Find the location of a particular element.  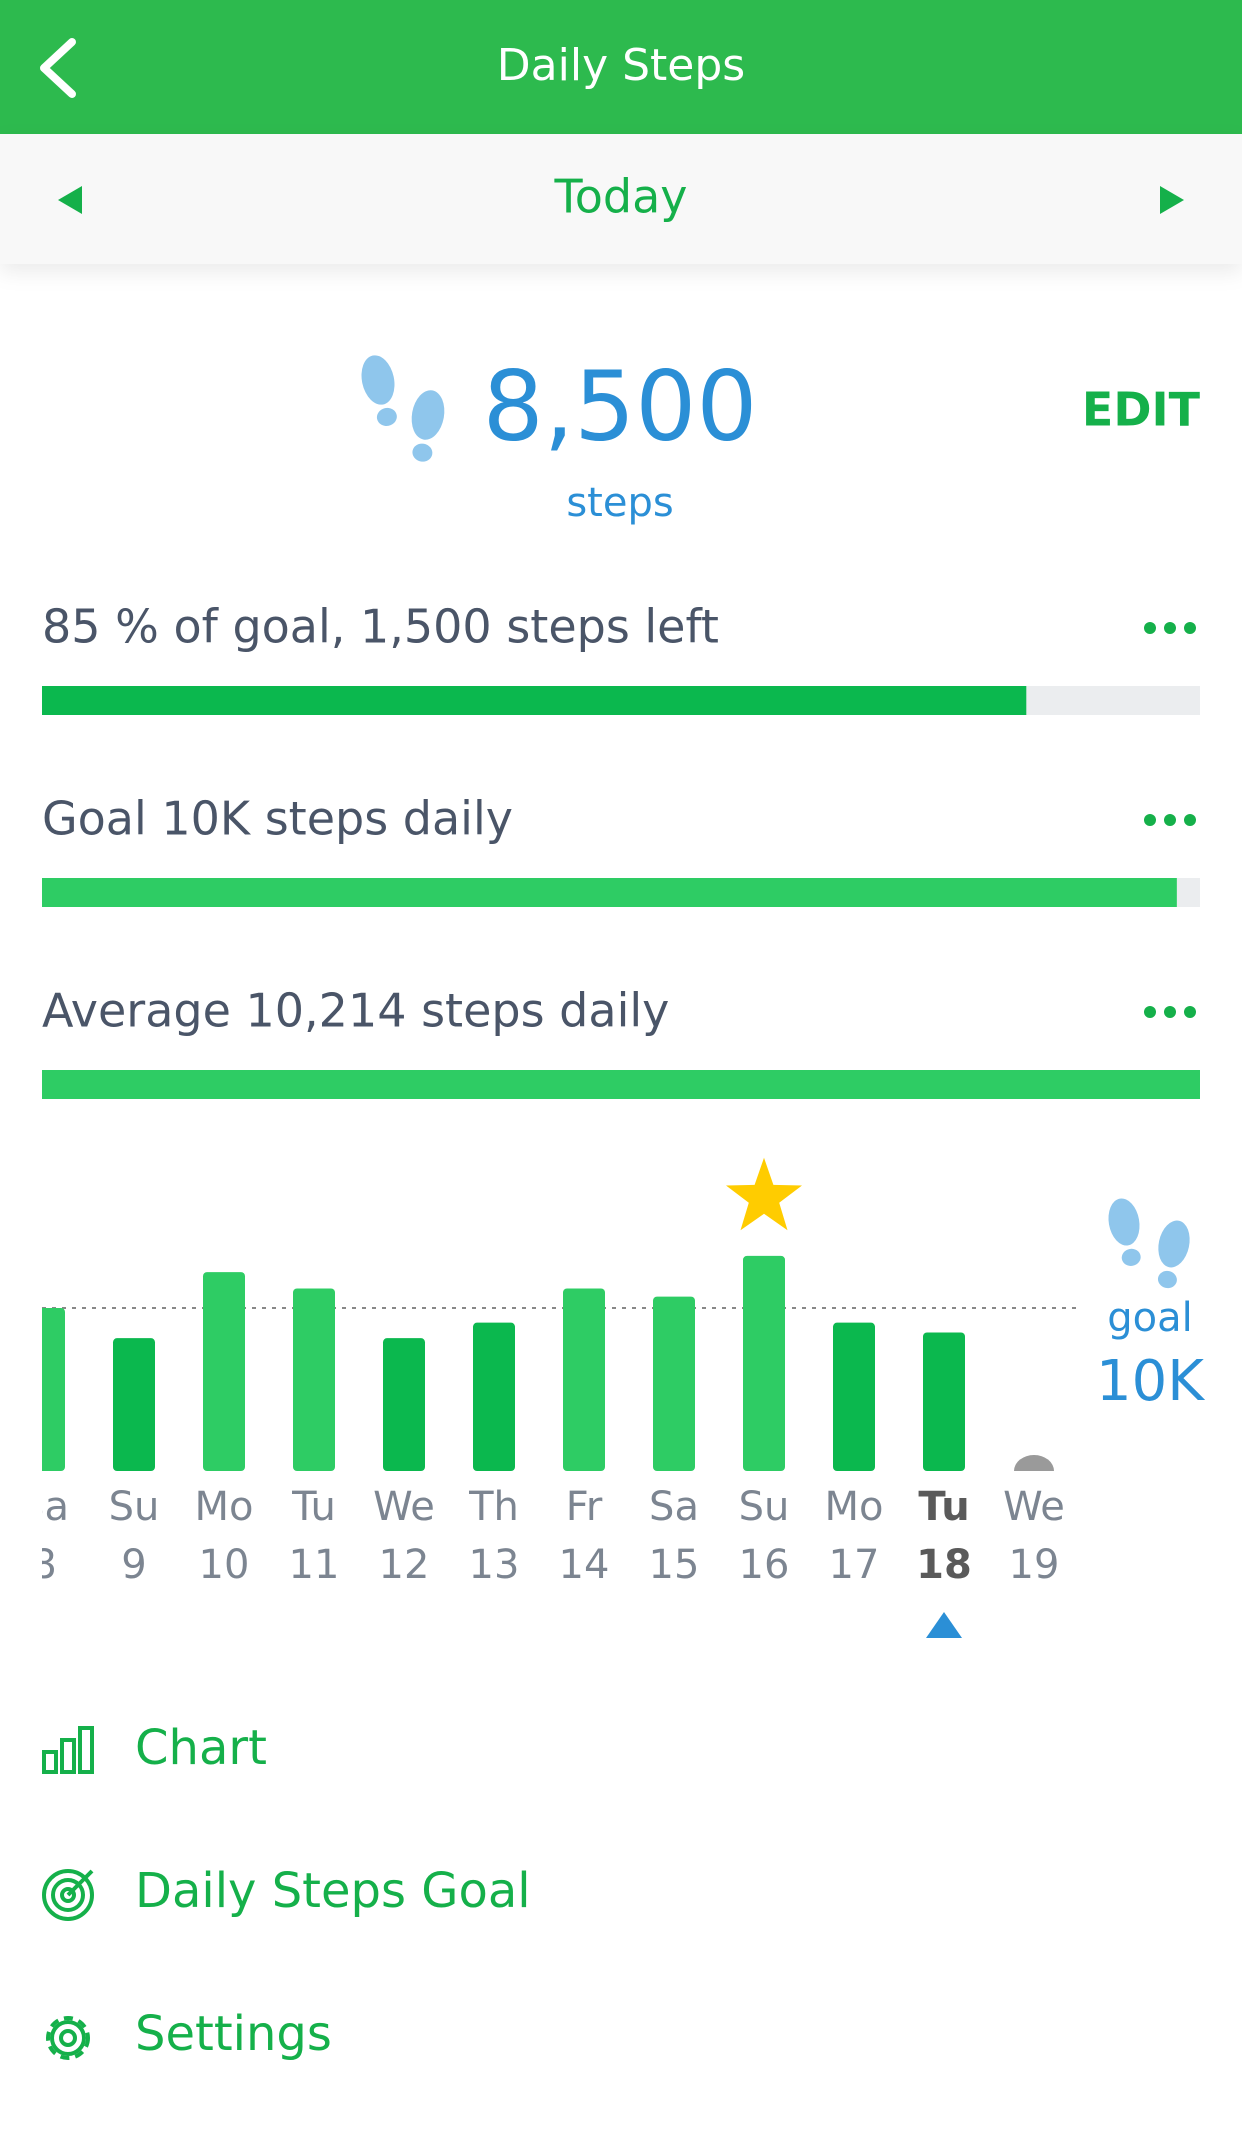

date-label: Today is located at coordinates (620, 197).